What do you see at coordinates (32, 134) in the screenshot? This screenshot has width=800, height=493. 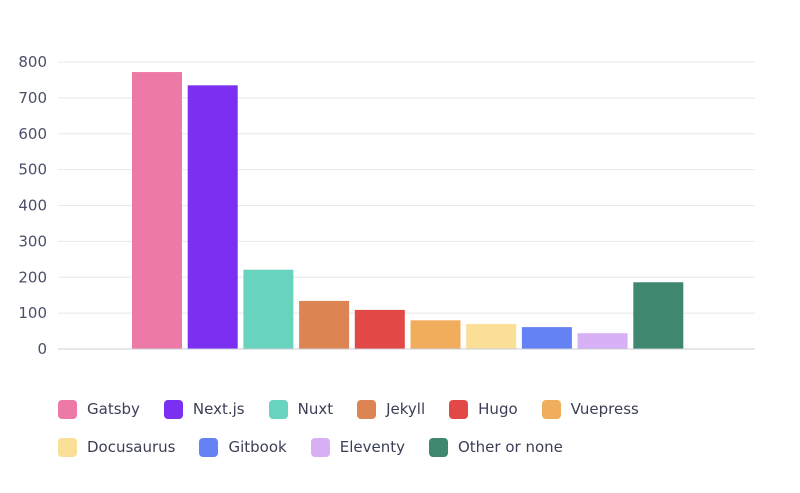 I see `y-tick-label: 600` at bounding box center [32, 134].